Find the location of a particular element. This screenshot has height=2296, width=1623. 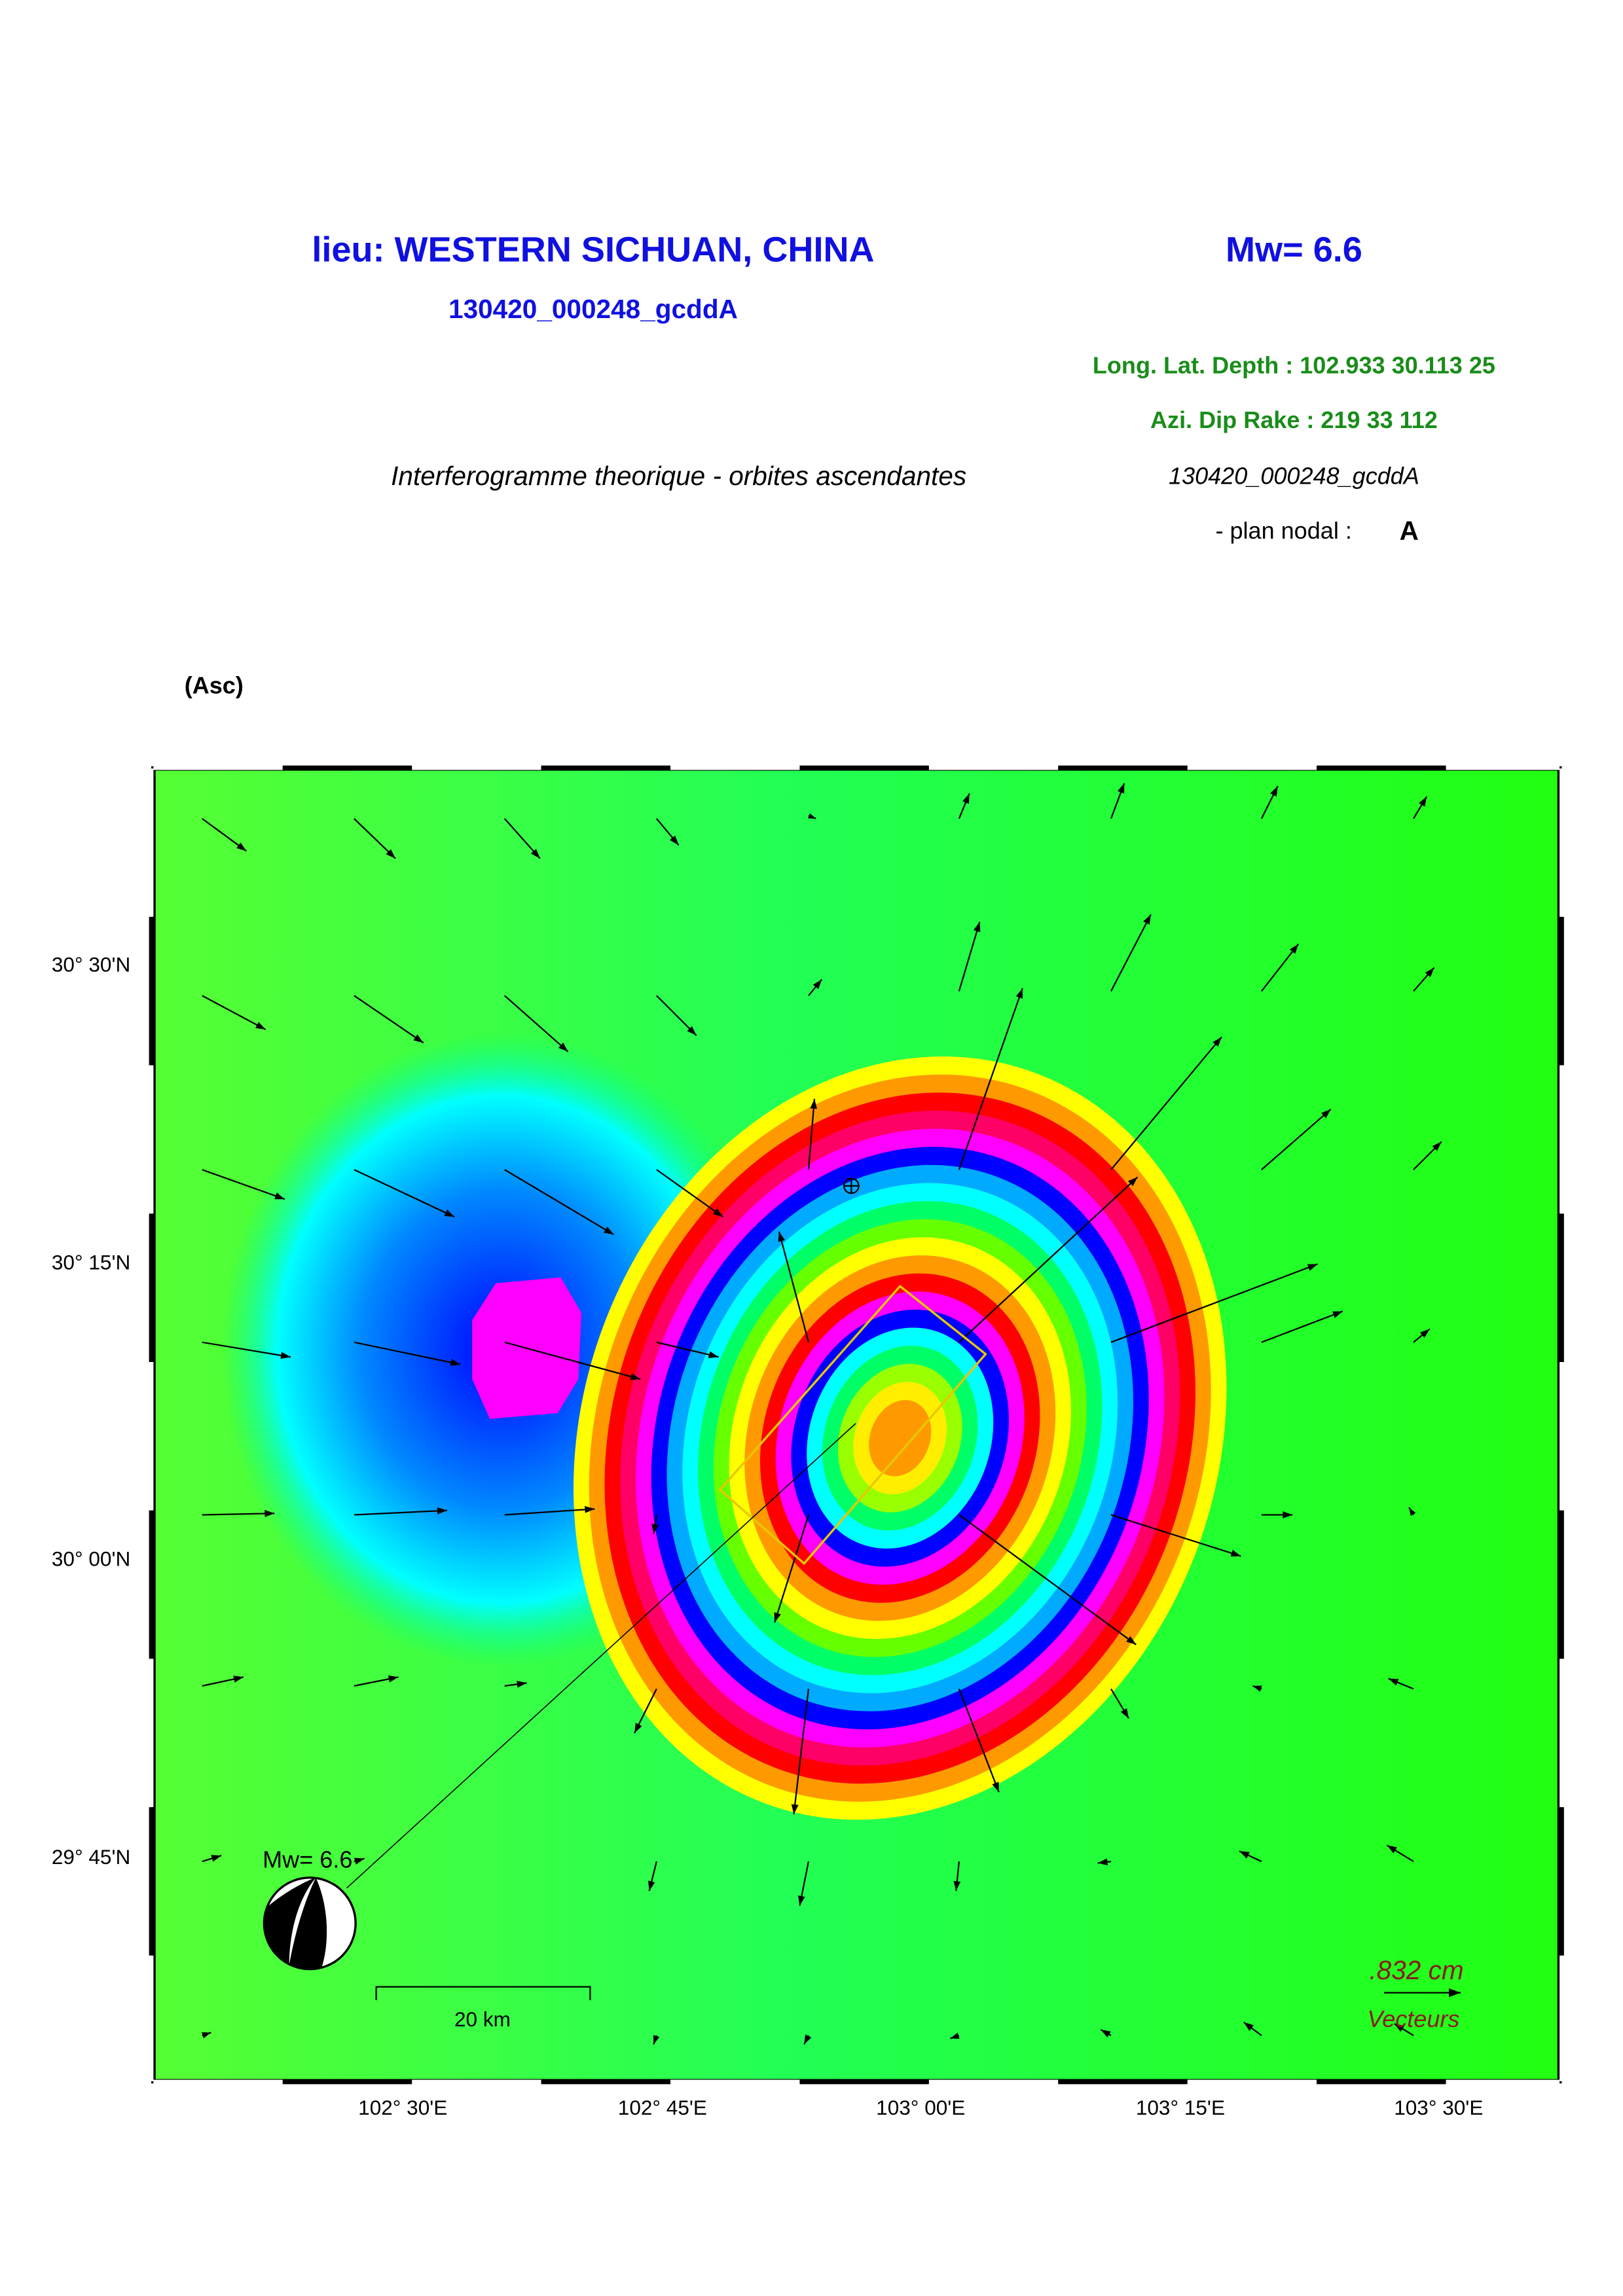

lon-label: 103° 00'E is located at coordinates (920, 2107).